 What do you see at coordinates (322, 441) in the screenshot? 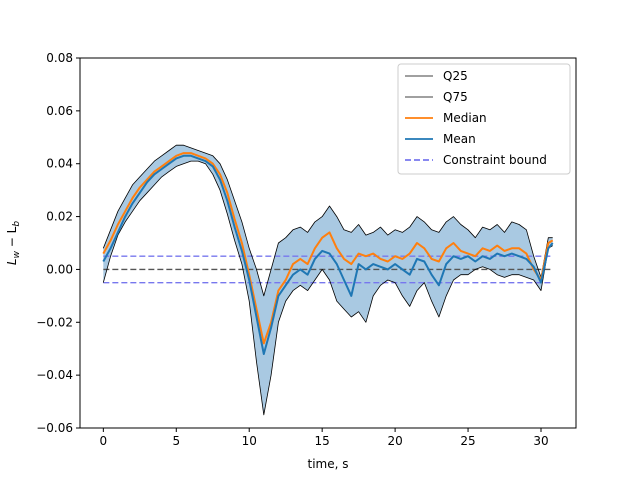
I see `x-tick-label: 15` at bounding box center [322, 441].